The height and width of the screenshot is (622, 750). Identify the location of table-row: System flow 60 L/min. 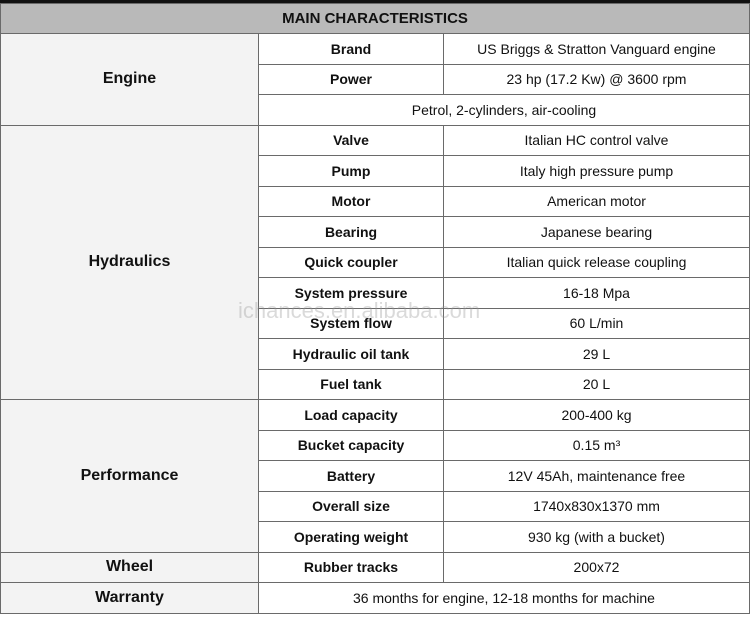
(375, 323).